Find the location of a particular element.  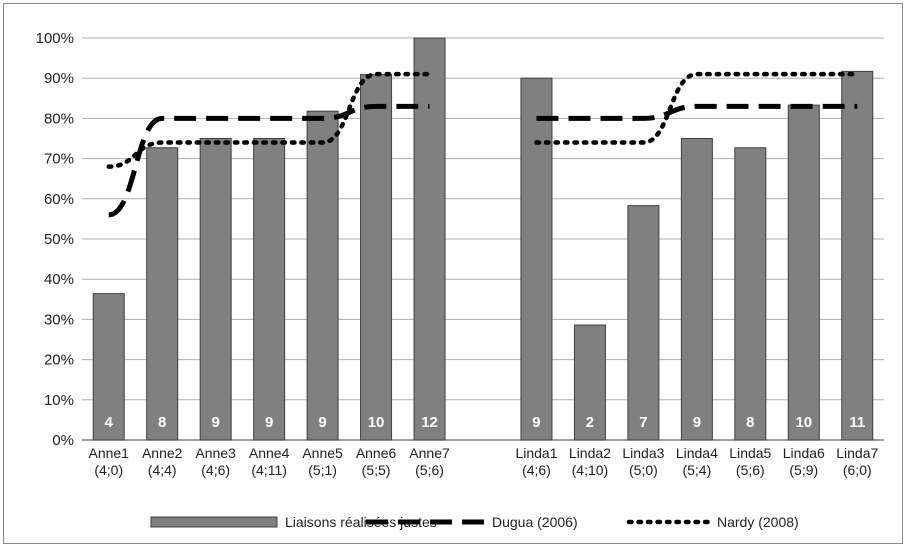

y-tick-label: 30% is located at coordinates (59, 319).